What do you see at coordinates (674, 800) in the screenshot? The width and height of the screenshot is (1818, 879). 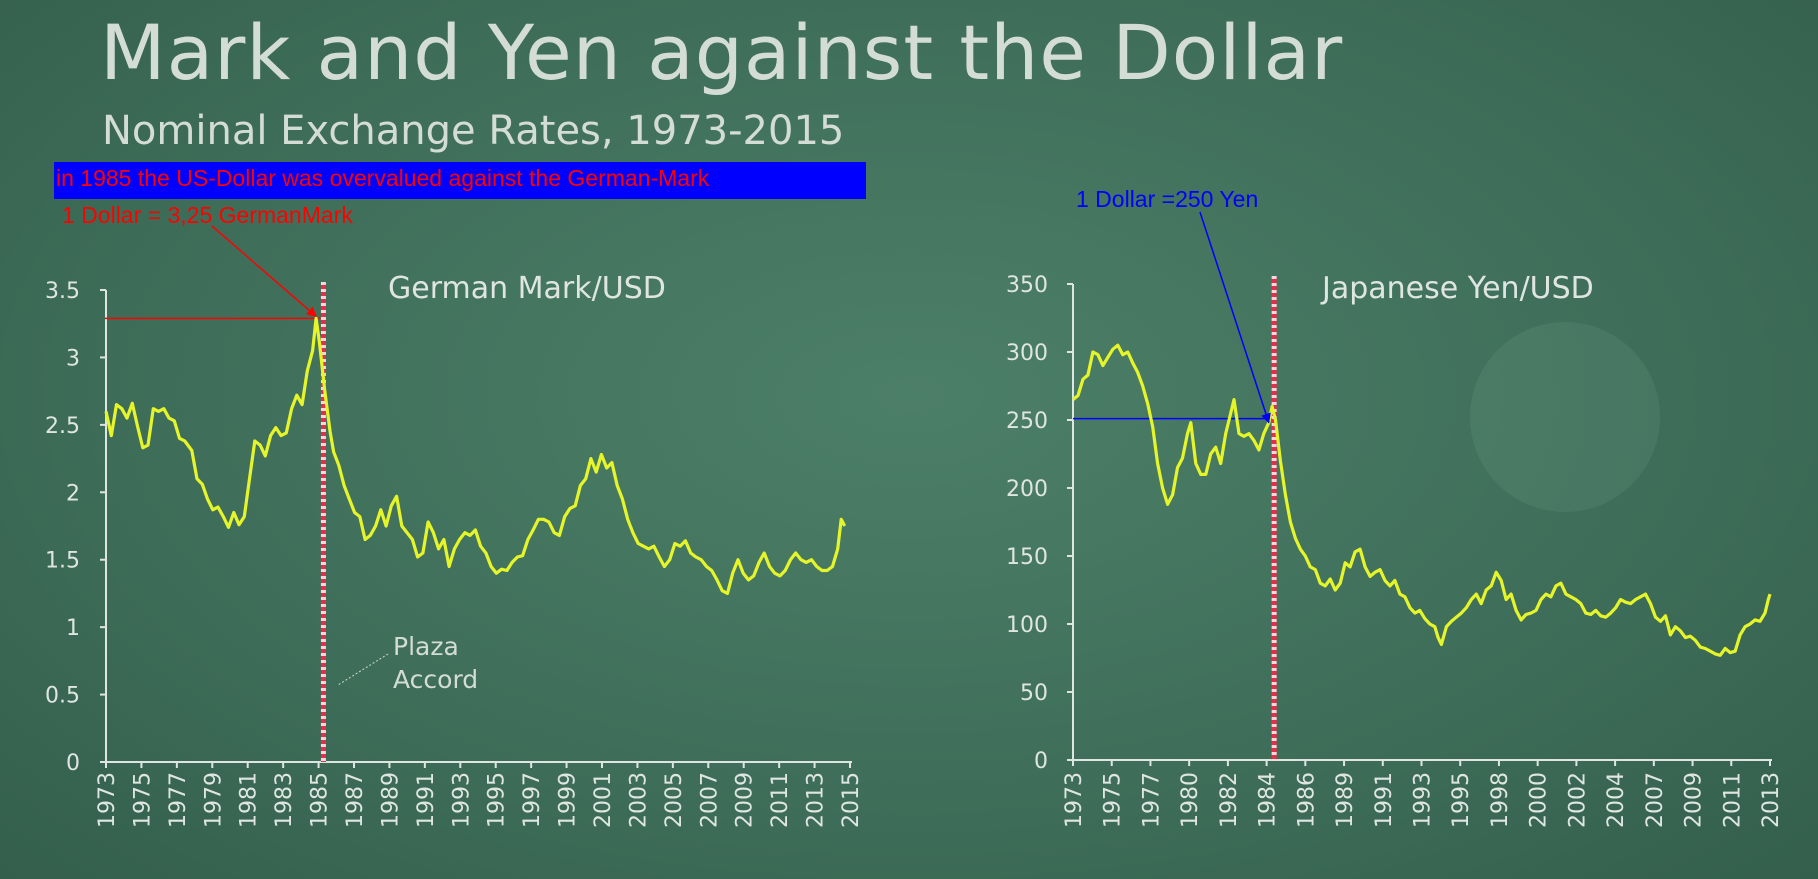 I see `x-tick-label: 2005` at bounding box center [674, 800].